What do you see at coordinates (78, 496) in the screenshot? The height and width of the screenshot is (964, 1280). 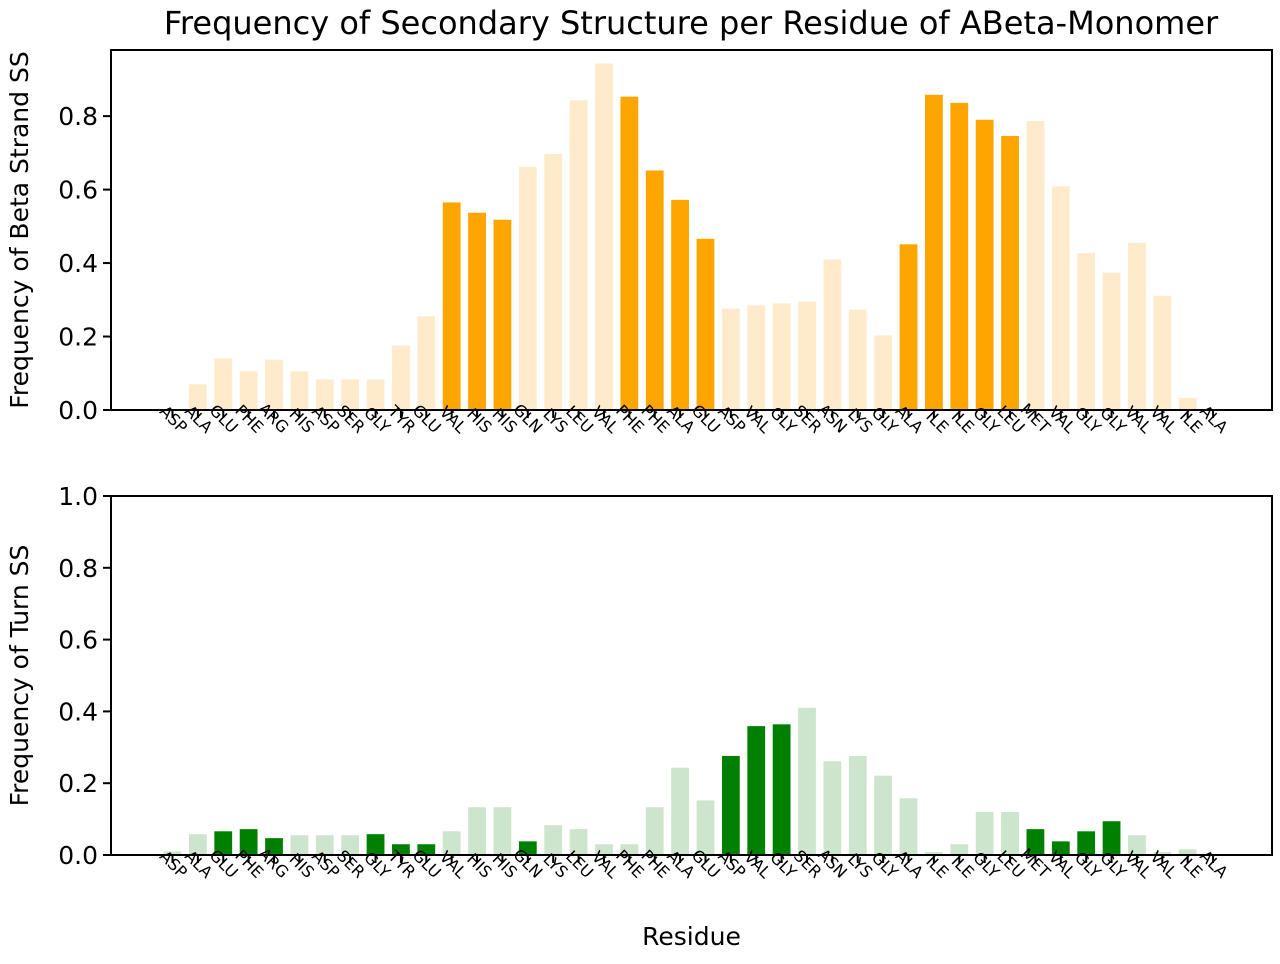 I see `y-tick-label: 1.0` at bounding box center [78, 496].